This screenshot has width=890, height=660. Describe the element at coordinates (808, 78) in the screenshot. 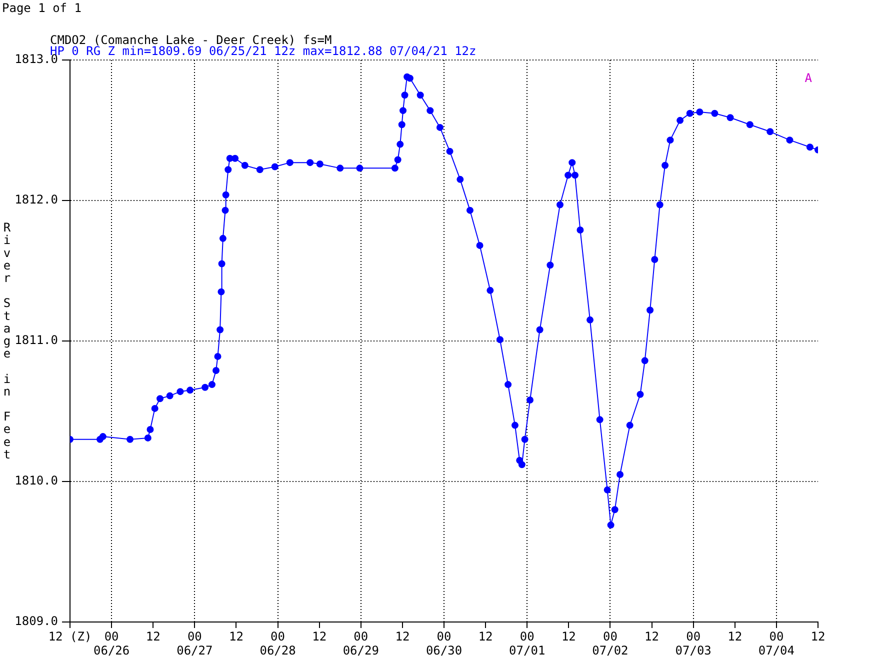

I see `annotation: A` at that location.